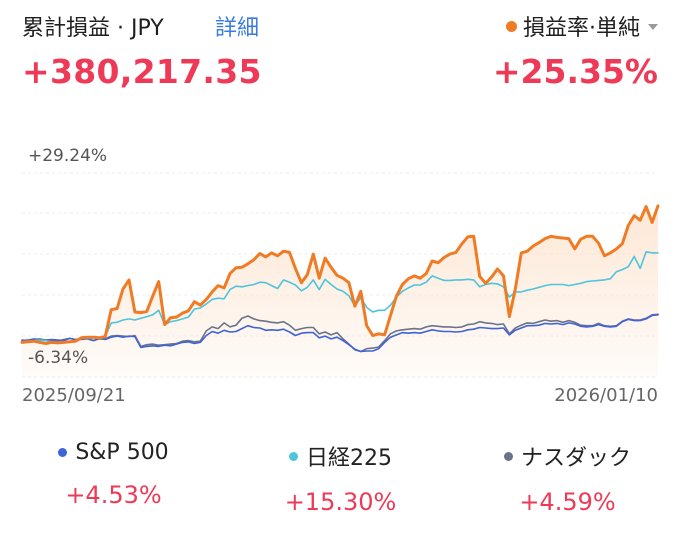 The width and height of the screenshot is (680, 533). What do you see at coordinates (508, 456) in the screenshot?
I see `nasdaq-dot-icon` at bounding box center [508, 456].